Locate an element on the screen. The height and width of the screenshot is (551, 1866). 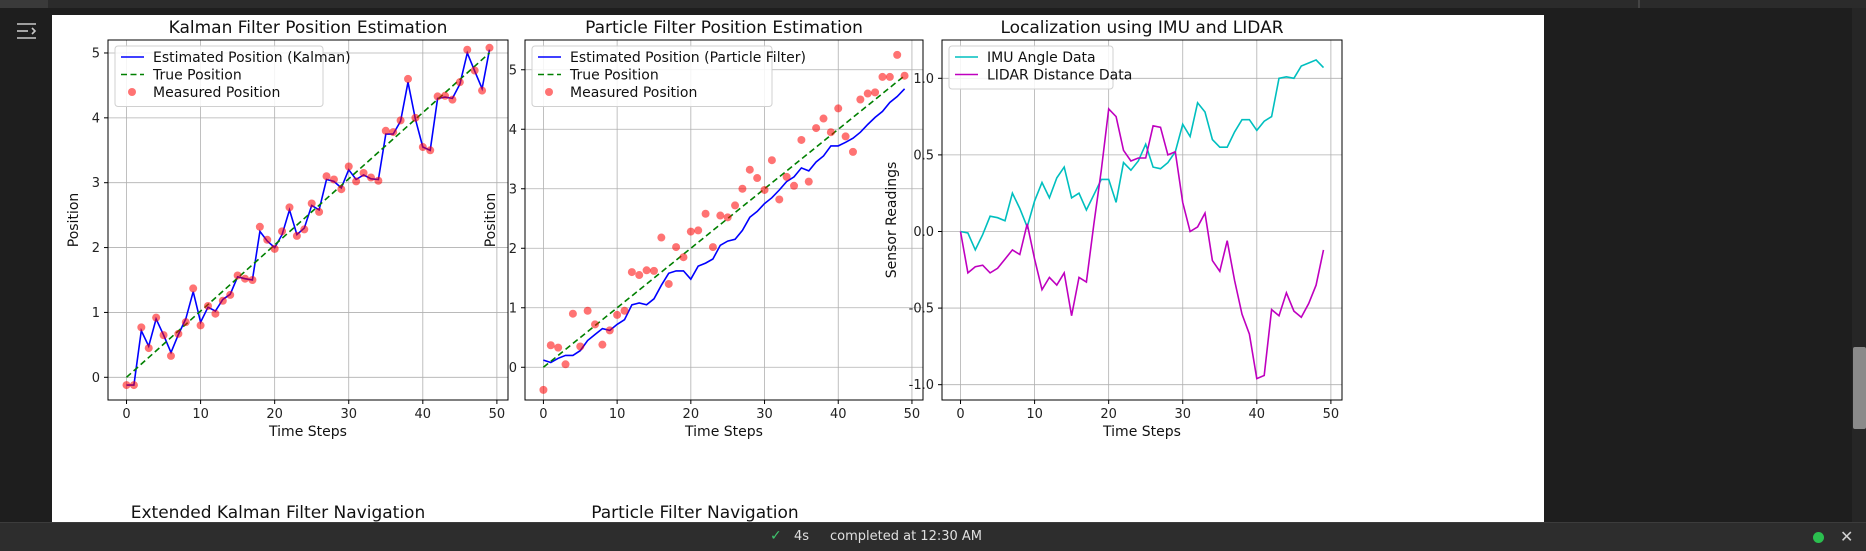
right-panel is located at coordinates (1689, 265).